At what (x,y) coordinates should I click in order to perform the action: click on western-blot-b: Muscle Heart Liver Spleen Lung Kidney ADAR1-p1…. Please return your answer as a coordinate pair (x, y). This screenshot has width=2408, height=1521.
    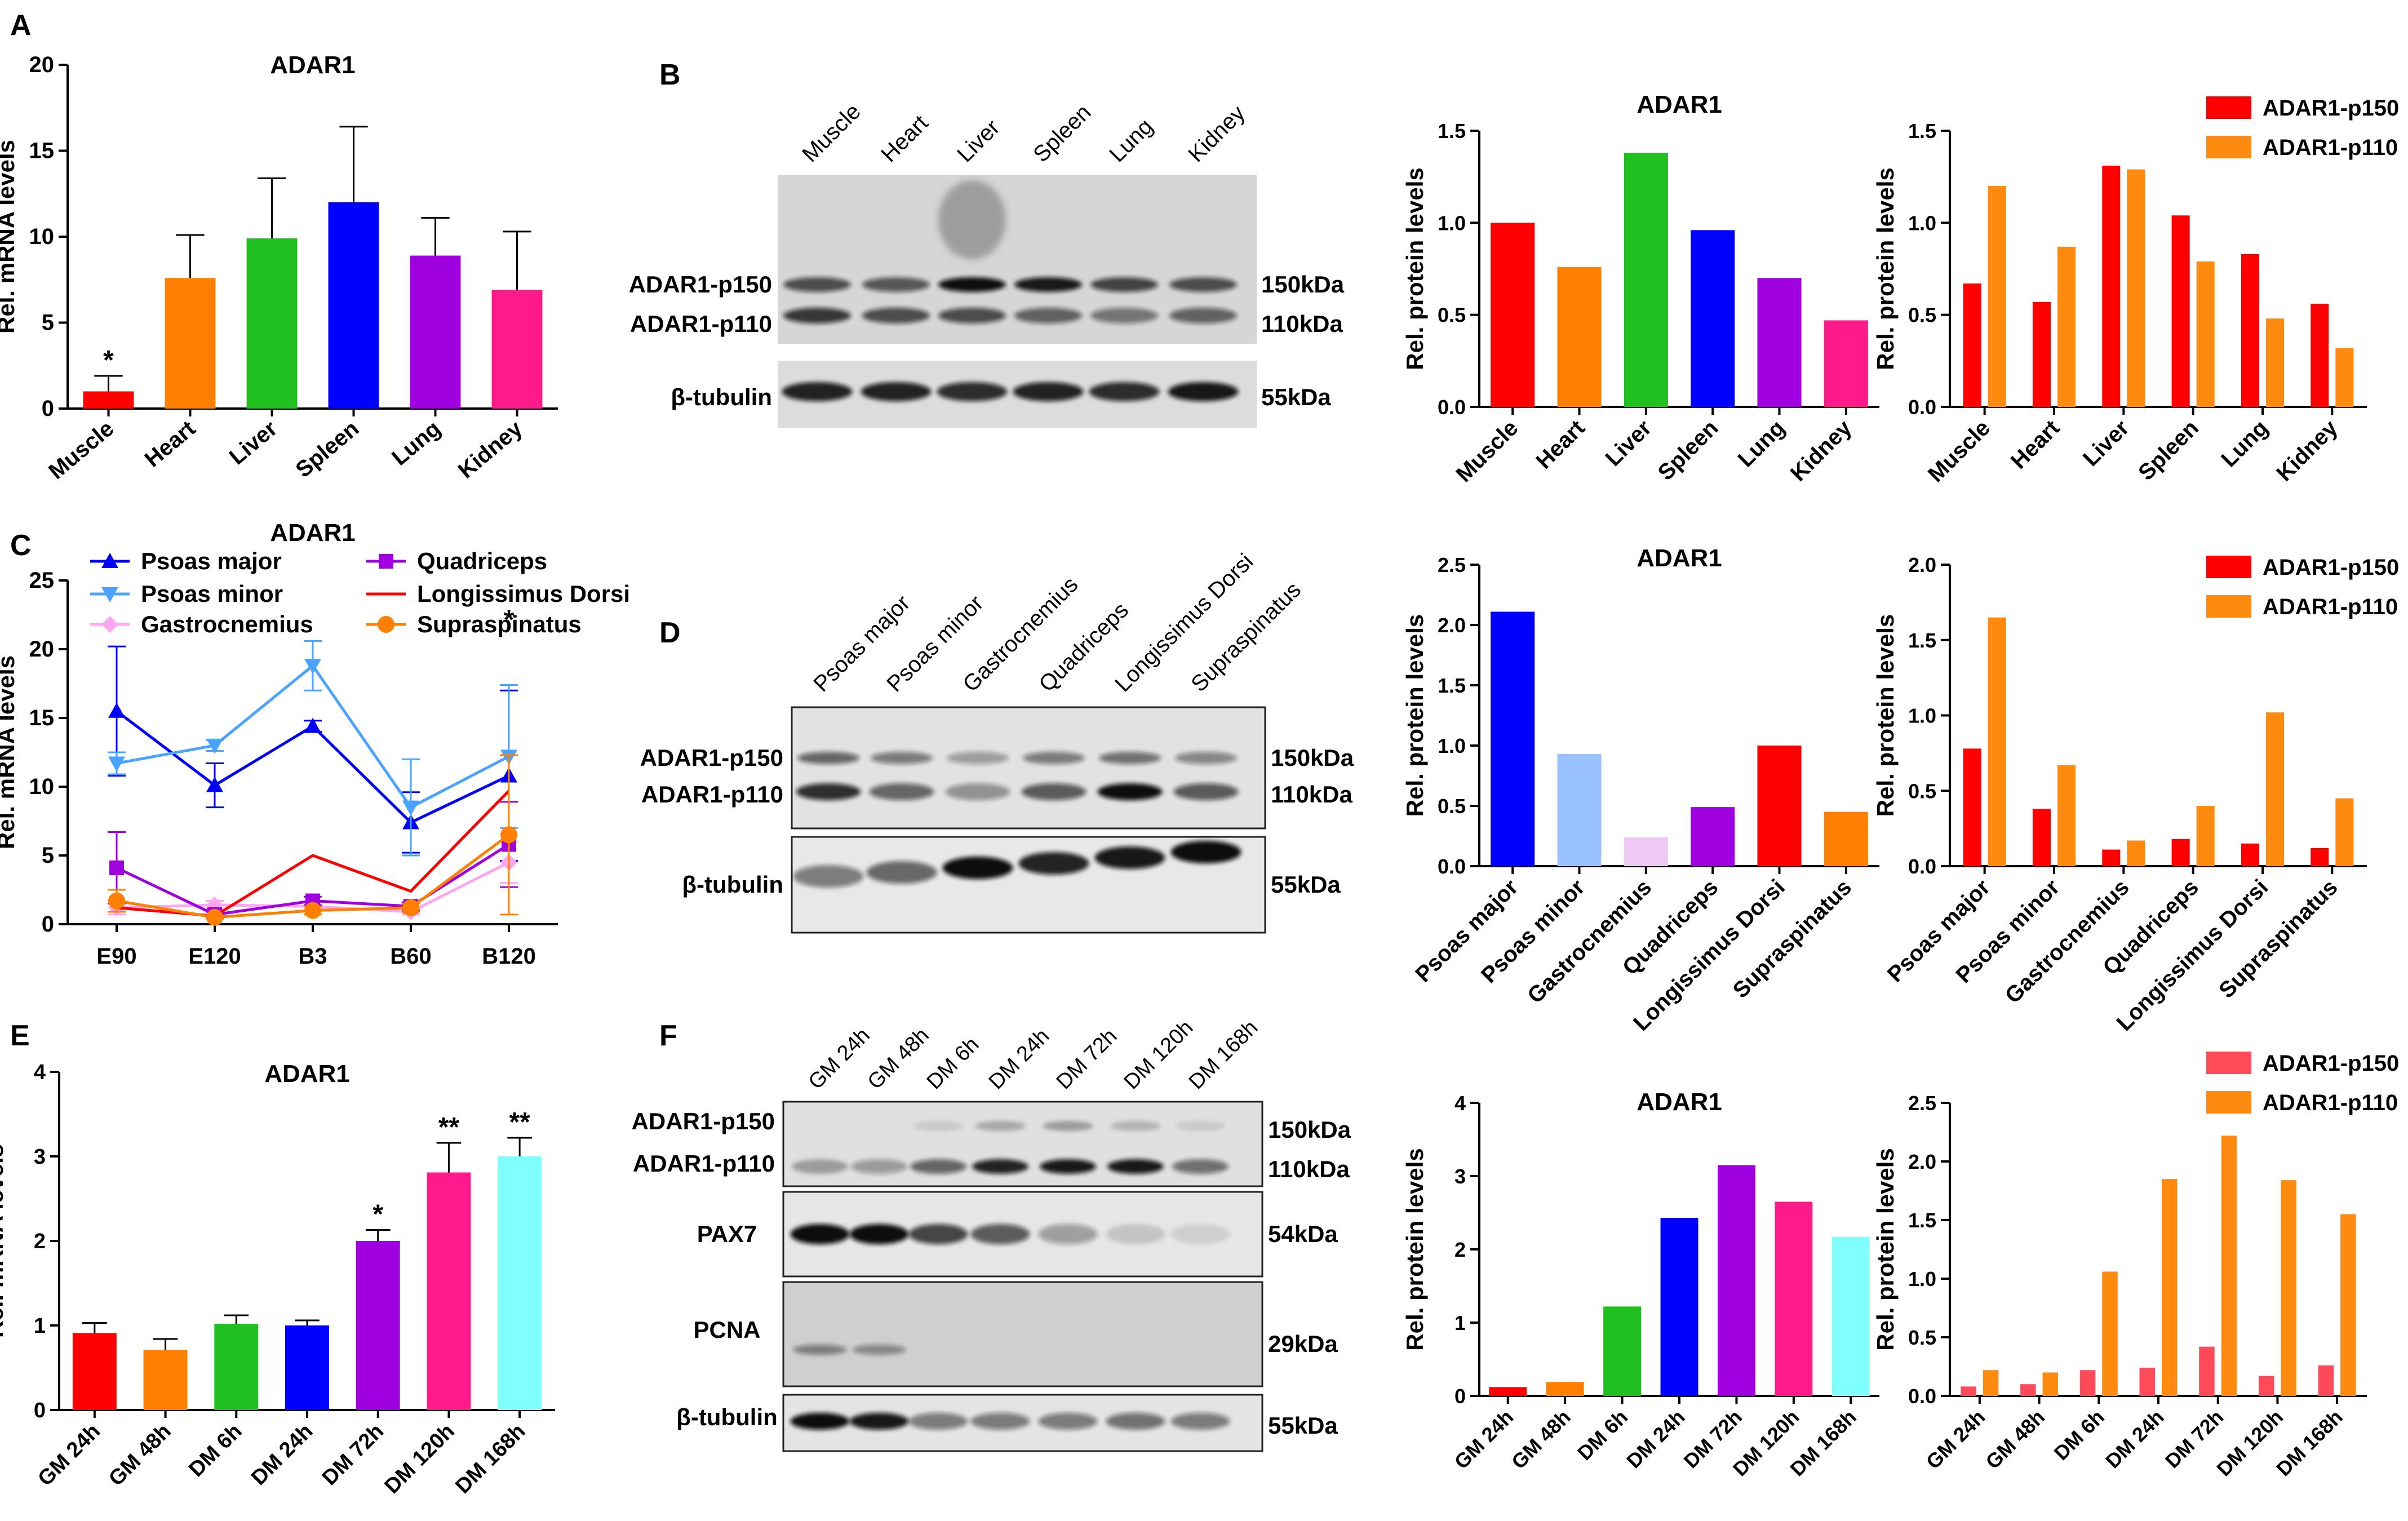
    Looking at the image, I should click on (987, 264).